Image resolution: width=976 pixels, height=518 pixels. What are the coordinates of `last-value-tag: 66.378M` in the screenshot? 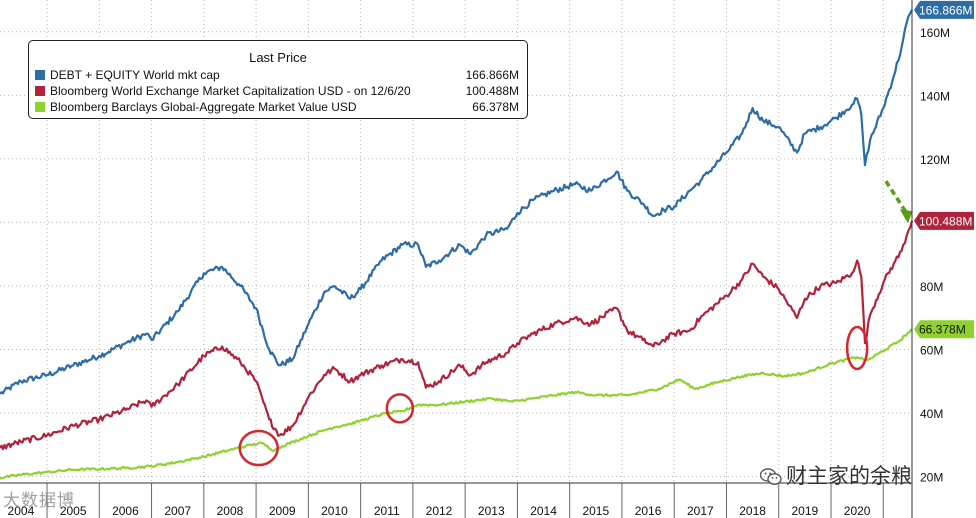 It's located at (944, 329).